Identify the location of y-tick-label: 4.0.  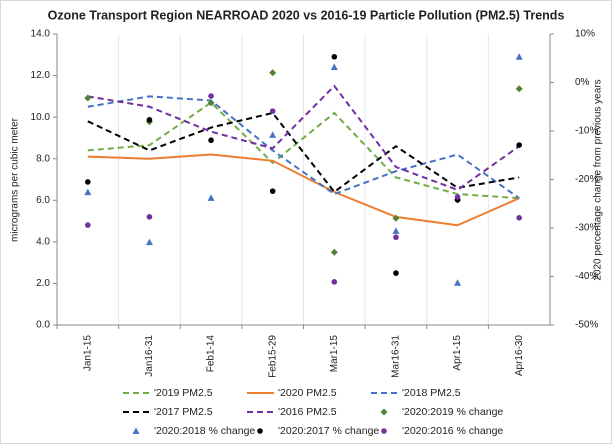
(43, 241).